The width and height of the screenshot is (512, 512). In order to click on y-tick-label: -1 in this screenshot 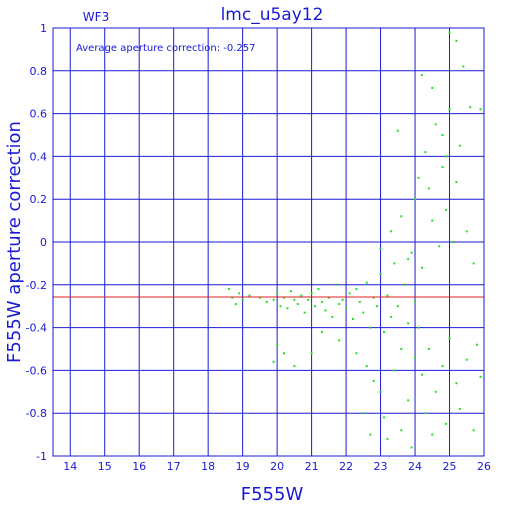, I will do `click(41, 456)`.